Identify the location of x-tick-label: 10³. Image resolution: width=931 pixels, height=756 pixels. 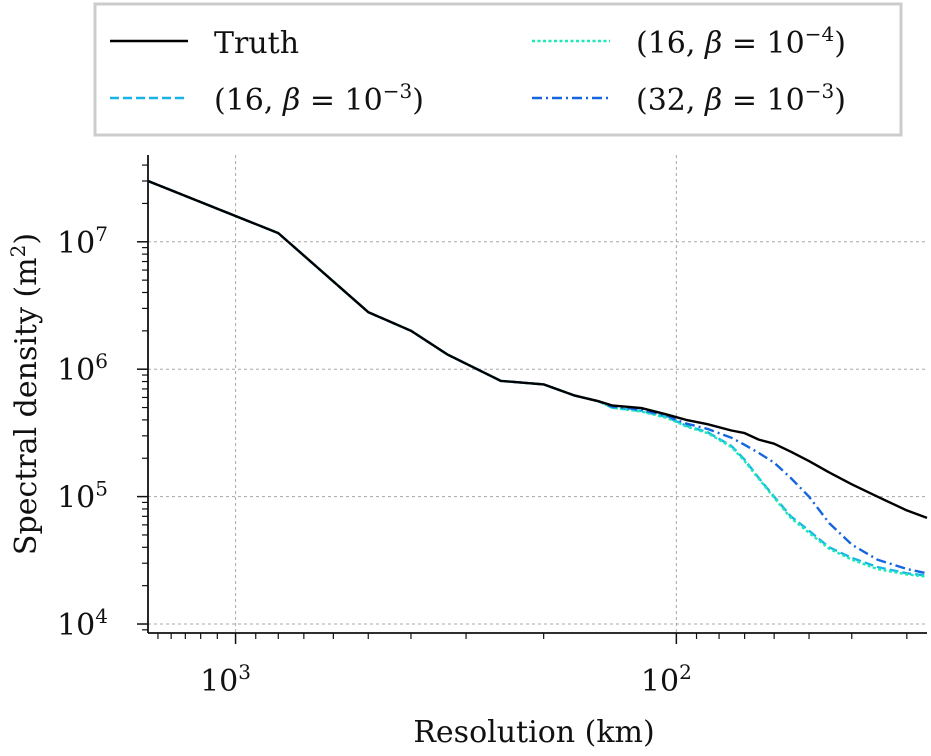
(225, 679).